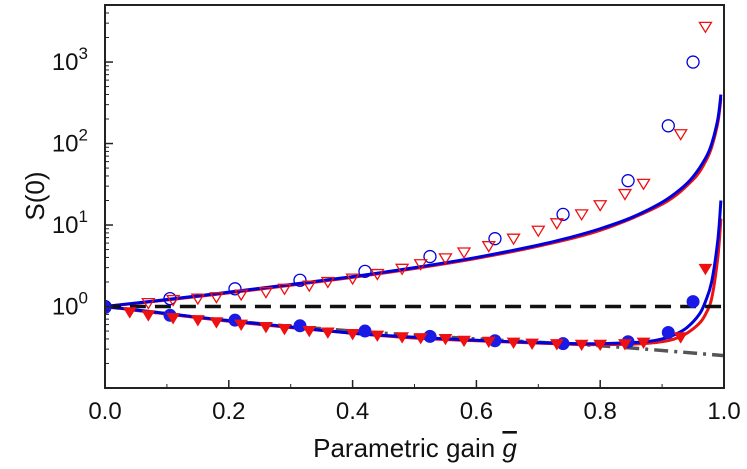 The width and height of the screenshot is (747, 469). What do you see at coordinates (83, 135) in the screenshot?
I see `y-tick-exponent: 2` at bounding box center [83, 135].